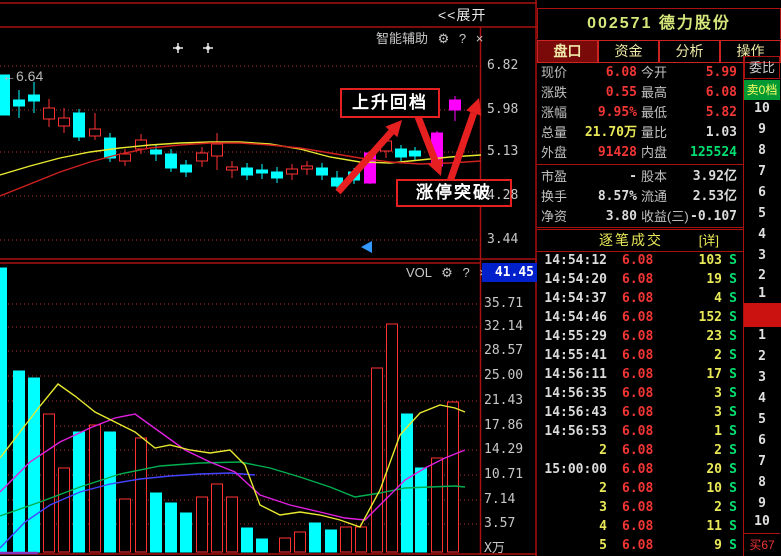  Describe the element at coordinates (640, 298) in the screenshot. I see `trade-row: 14:54:37 6.08 4 S` at that location.